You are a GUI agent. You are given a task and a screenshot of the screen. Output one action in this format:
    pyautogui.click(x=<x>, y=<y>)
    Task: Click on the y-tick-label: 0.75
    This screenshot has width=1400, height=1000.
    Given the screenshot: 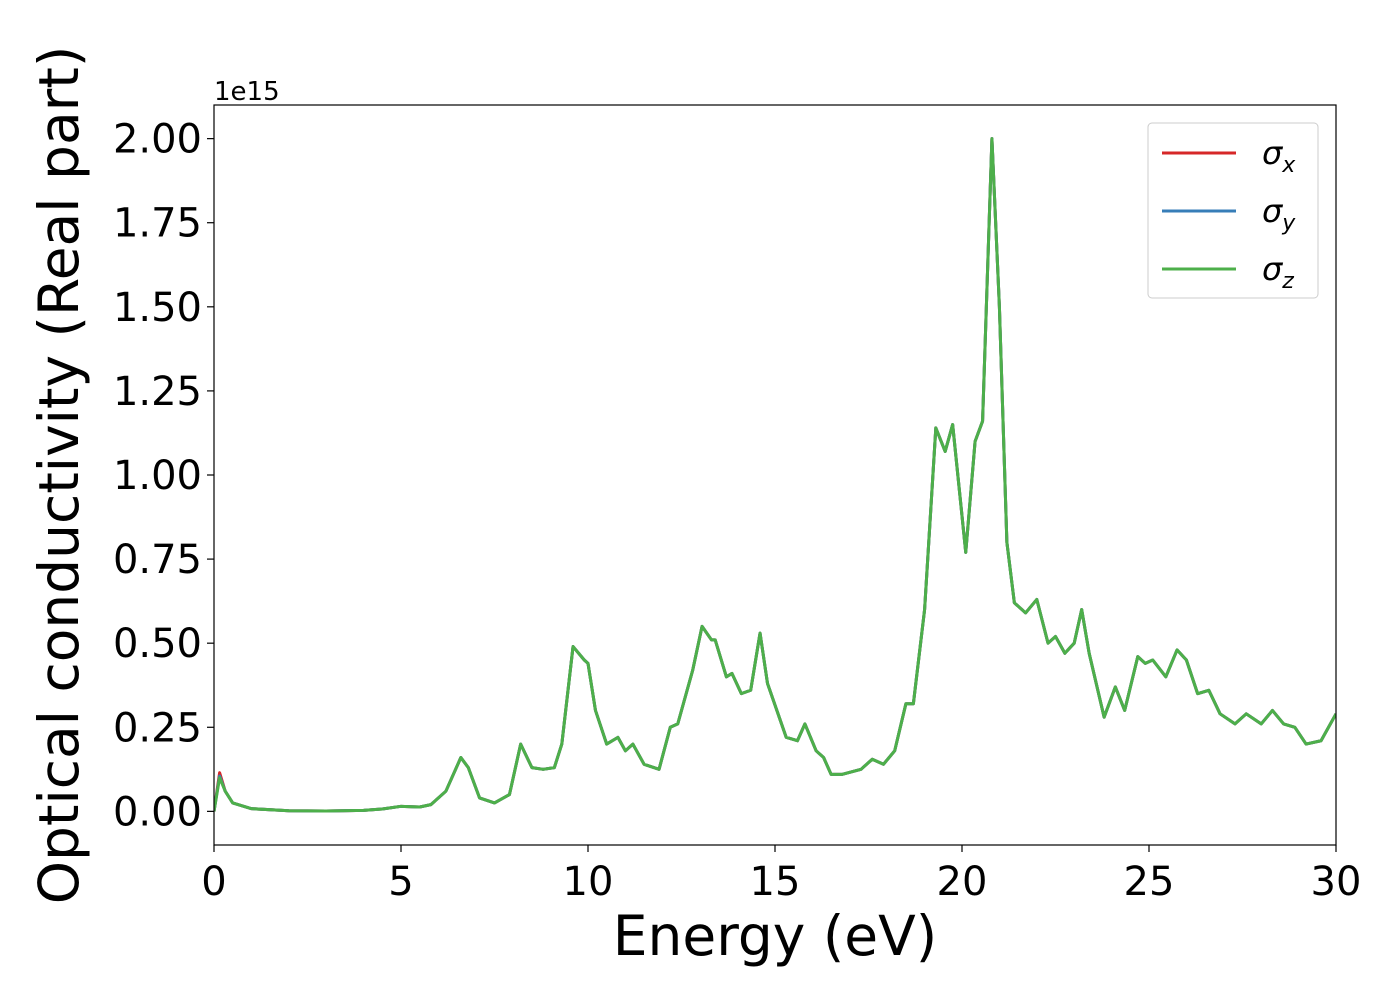 What is the action you would take?
    pyautogui.click(x=157, y=560)
    